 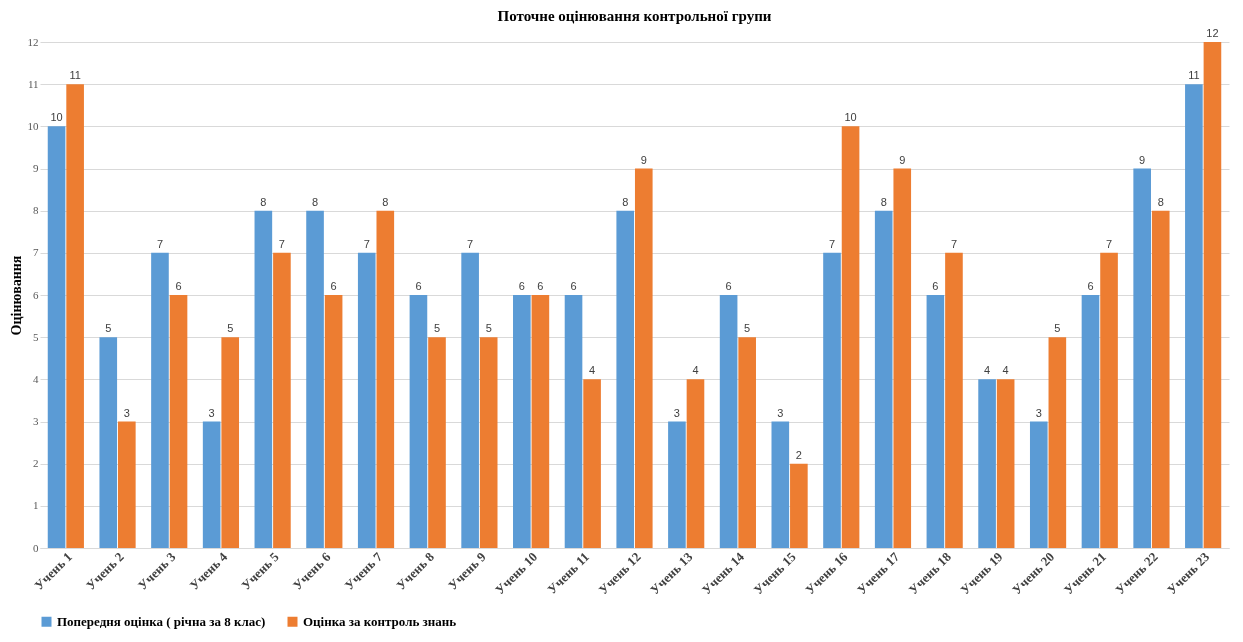 What do you see at coordinates (36, 421) in the screenshot?
I see `y-tick-label: 3` at bounding box center [36, 421].